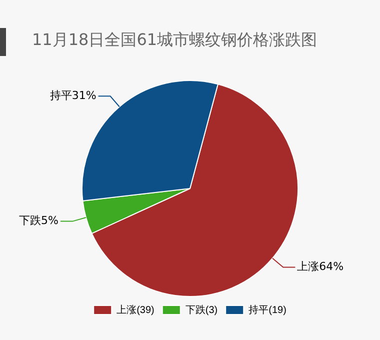 The width and height of the screenshot is (380, 340). What do you see at coordinates (38, 221) in the screenshot?
I see `data-label: 下跌5%` at bounding box center [38, 221].